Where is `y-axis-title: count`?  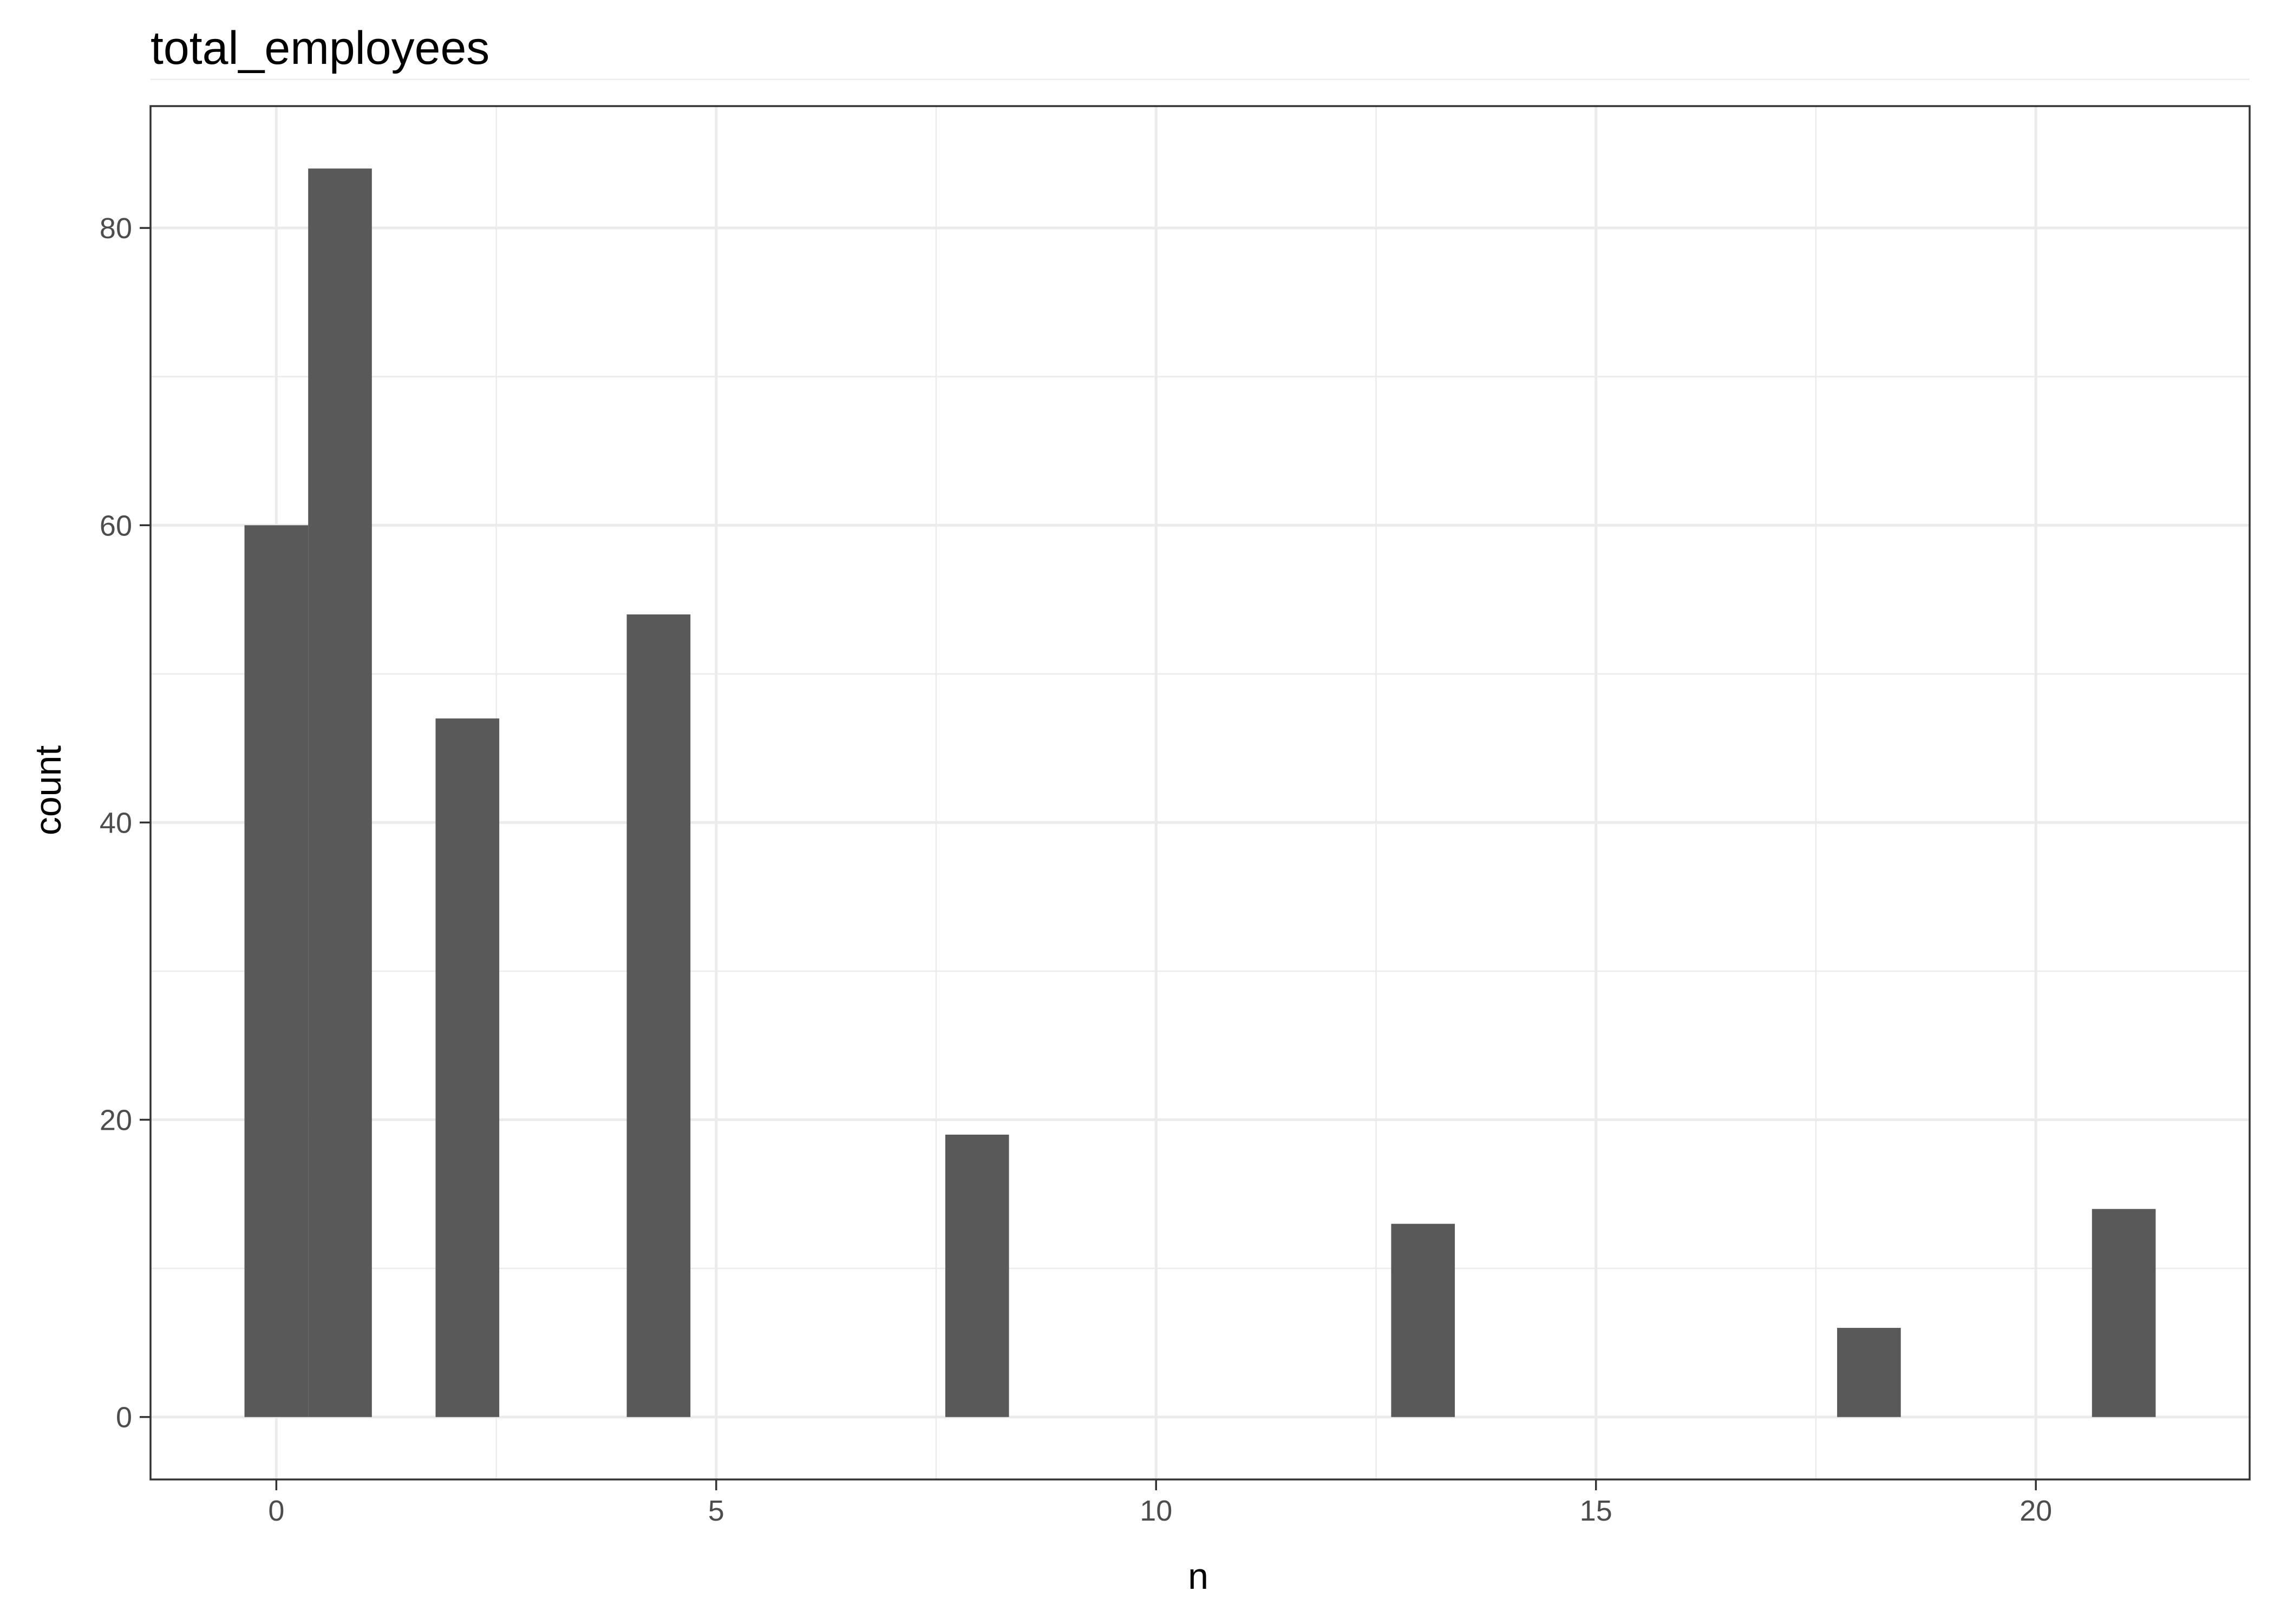 y-axis-title: count is located at coordinates (48, 790).